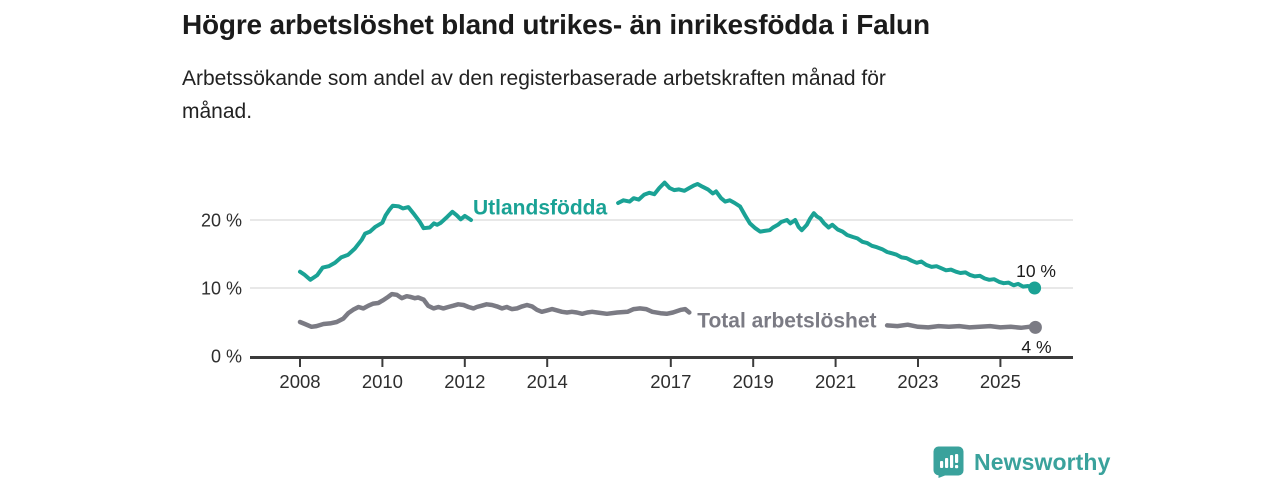  I want to click on y-tick-label: 0 %, so click(226, 357).